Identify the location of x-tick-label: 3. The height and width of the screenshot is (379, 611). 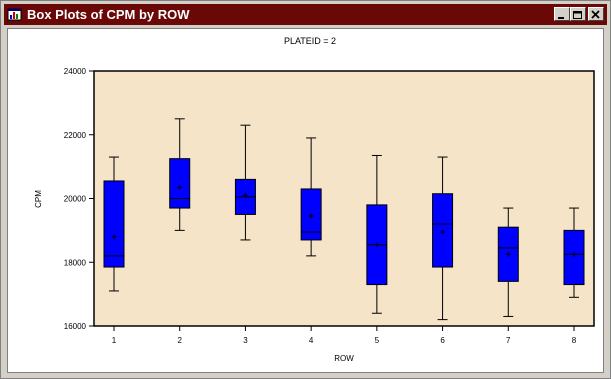
(245, 340).